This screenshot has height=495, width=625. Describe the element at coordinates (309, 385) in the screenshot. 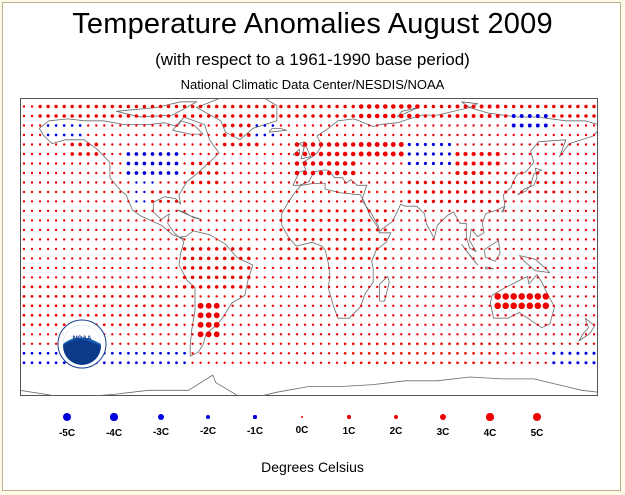

I see `coastline` at that location.